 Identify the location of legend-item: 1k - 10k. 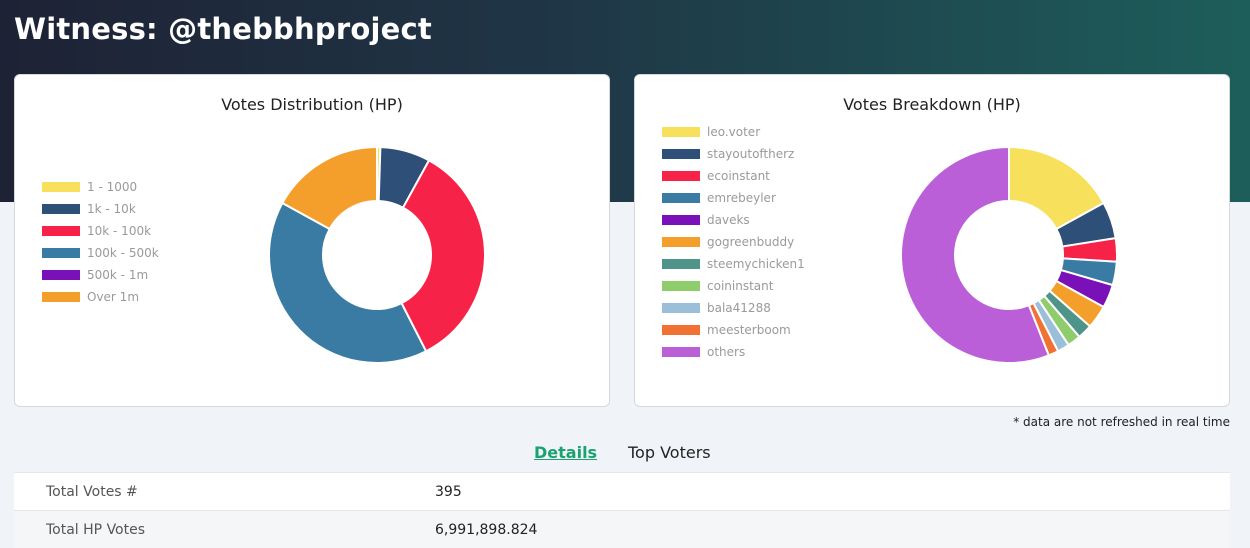
(89, 209).